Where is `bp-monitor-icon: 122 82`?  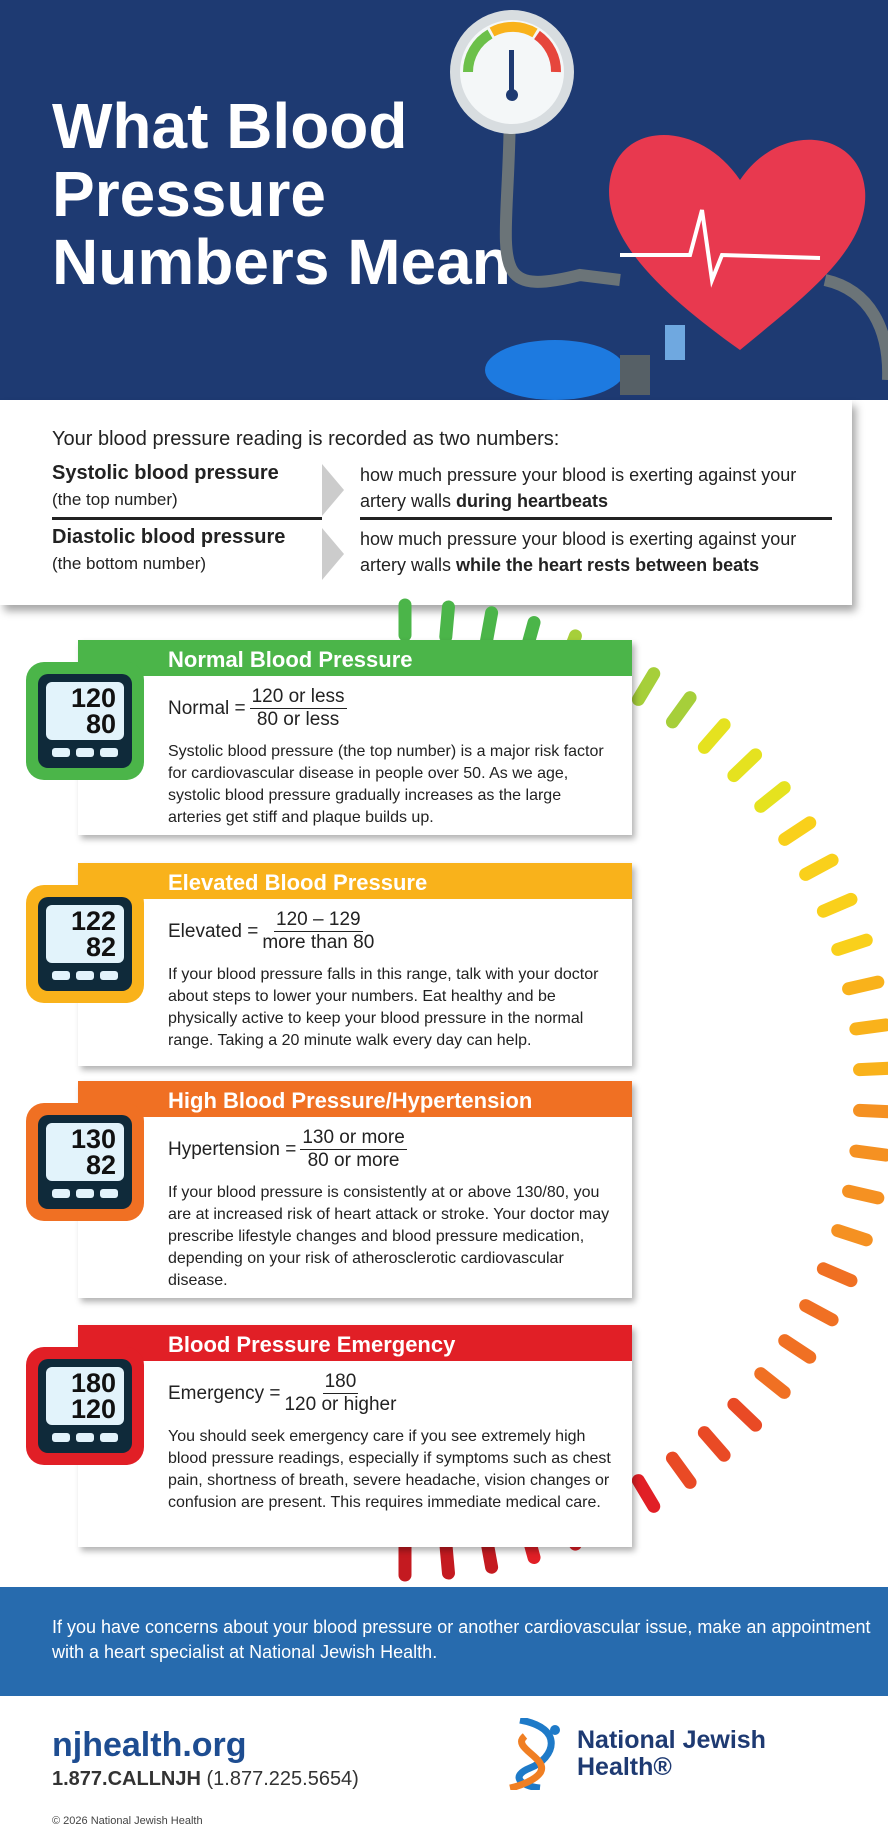 bp-monitor-icon: 122 82 is located at coordinates (85, 944).